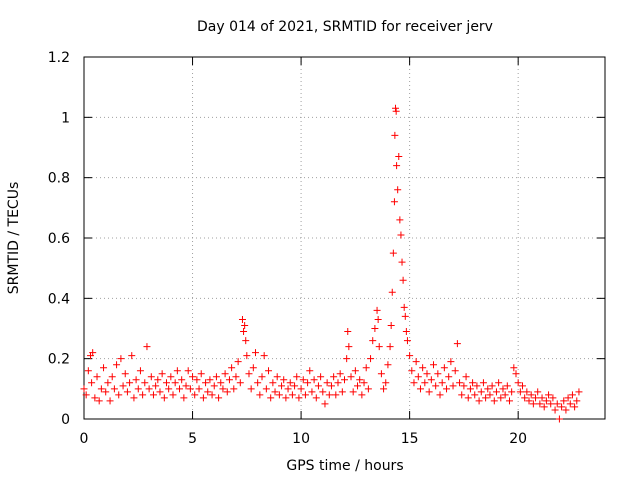 This screenshot has height=480, width=640. What do you see at coordinates (301, 439) in the screenshot?
I see `x-tick-label: 10` at bounding box center [301, 439].